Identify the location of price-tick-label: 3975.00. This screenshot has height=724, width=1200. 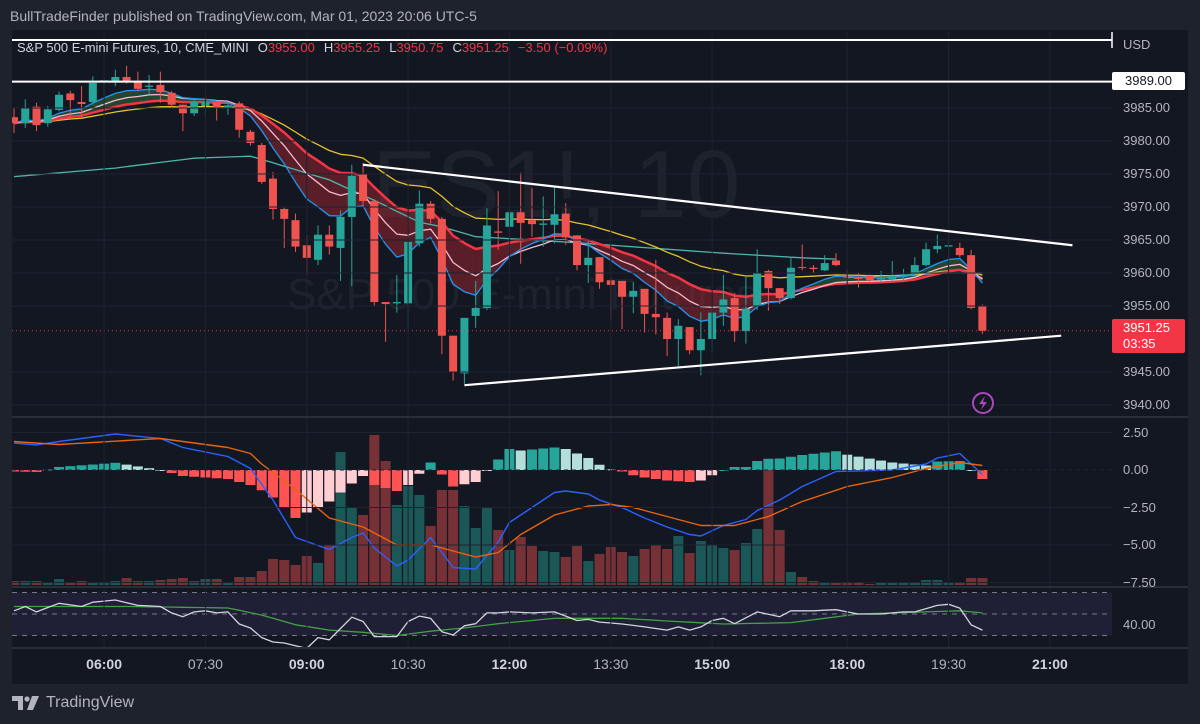
(1146, 173).